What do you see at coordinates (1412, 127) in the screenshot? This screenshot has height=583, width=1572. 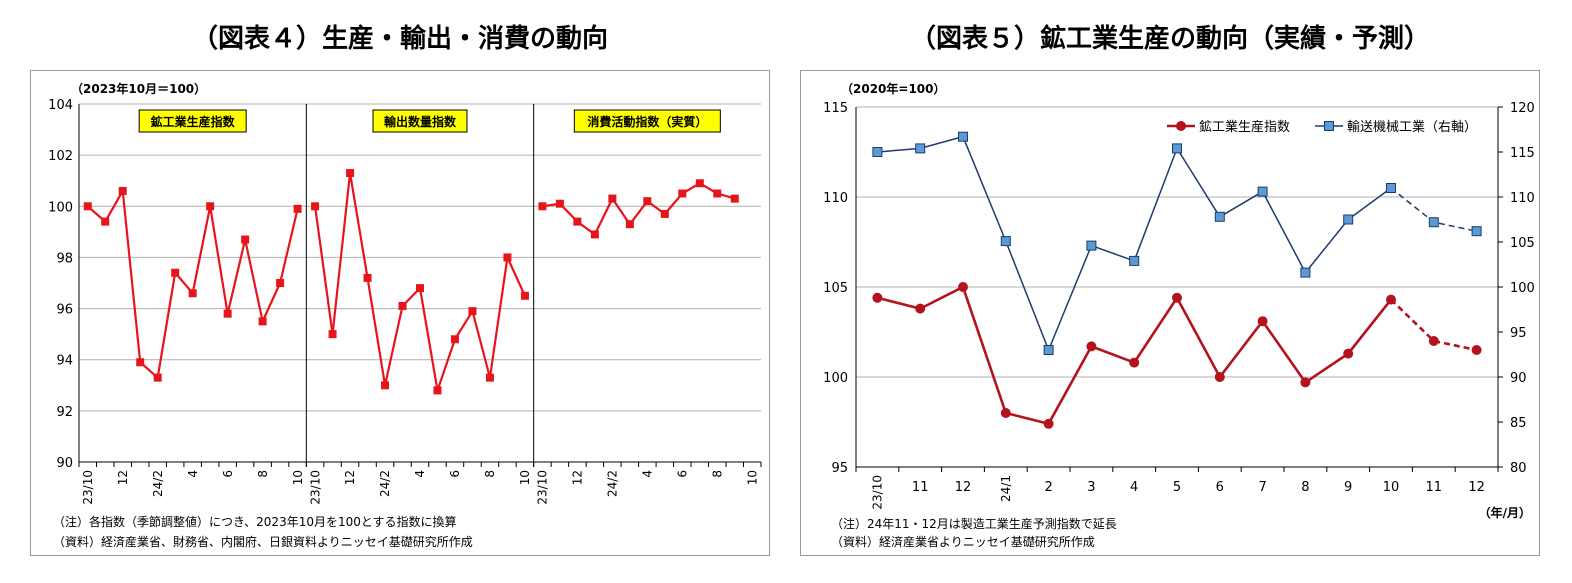 I see `chart5-legend-label: 輸送機械工業（右軸）` at bounding box center [1412, 127].